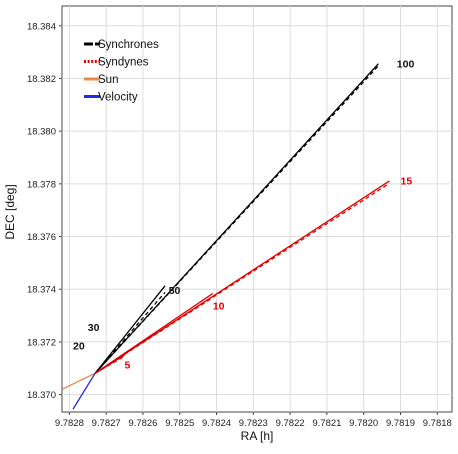 The width and height of the screenshot is (458, 454). I want to click on sun-solid-line, so click(78, 381).